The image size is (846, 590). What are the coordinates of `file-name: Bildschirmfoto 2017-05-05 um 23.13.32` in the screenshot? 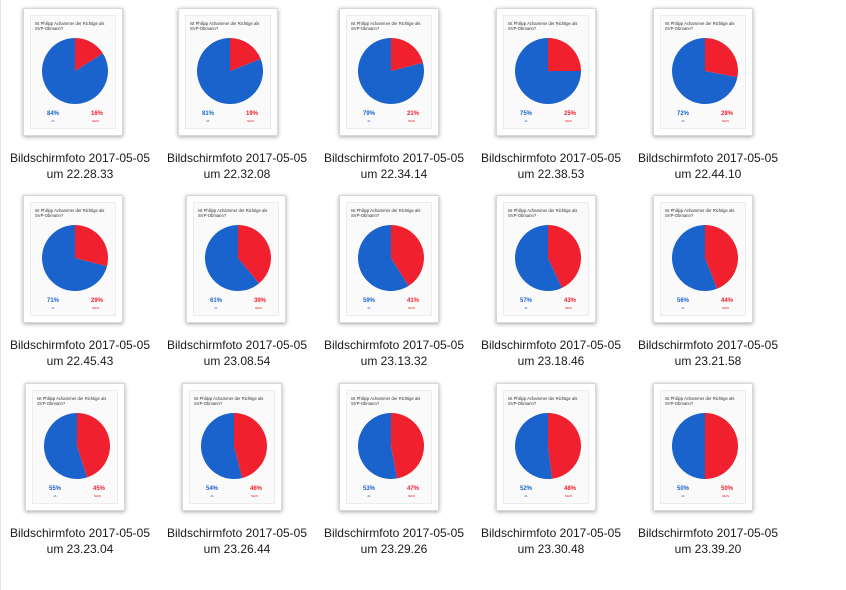 It's located at (394, 353).